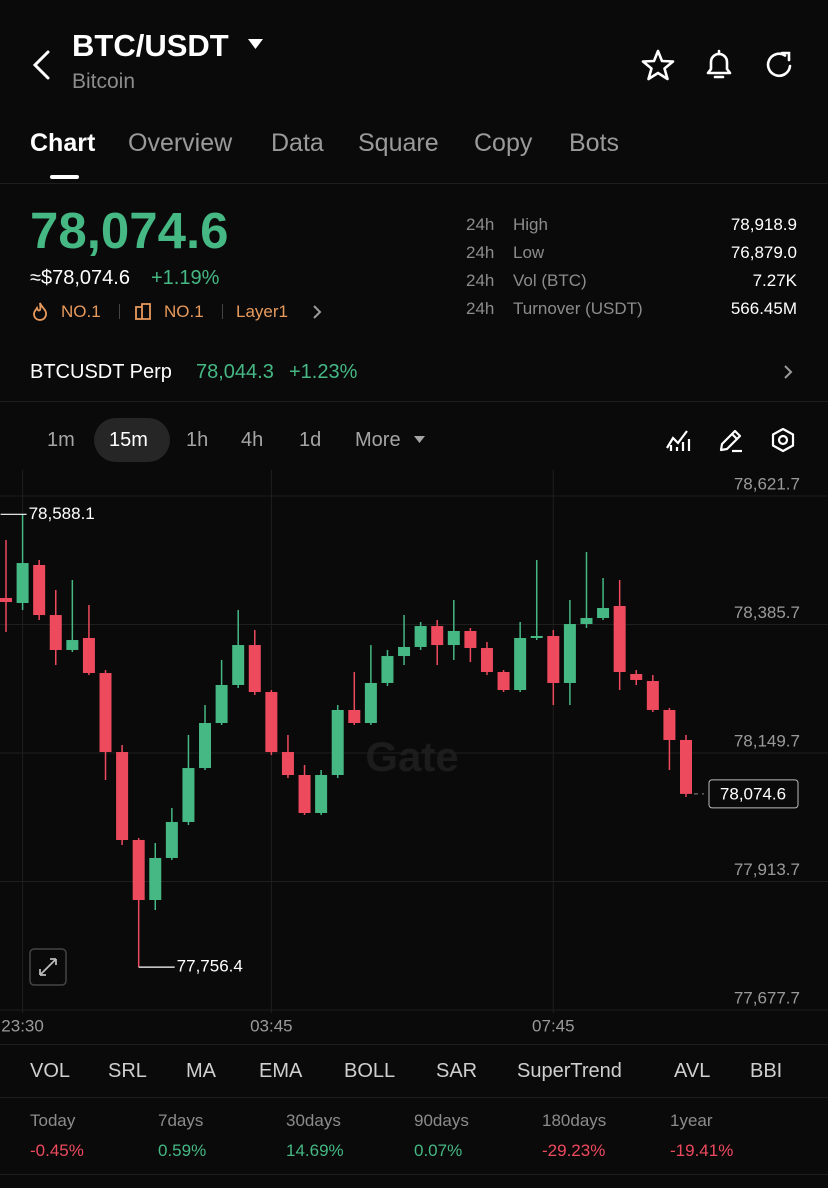  Describe the element at coordinates (767, 740) in the screenshot. I see `y-tick-label: 78,149.7` at that location.